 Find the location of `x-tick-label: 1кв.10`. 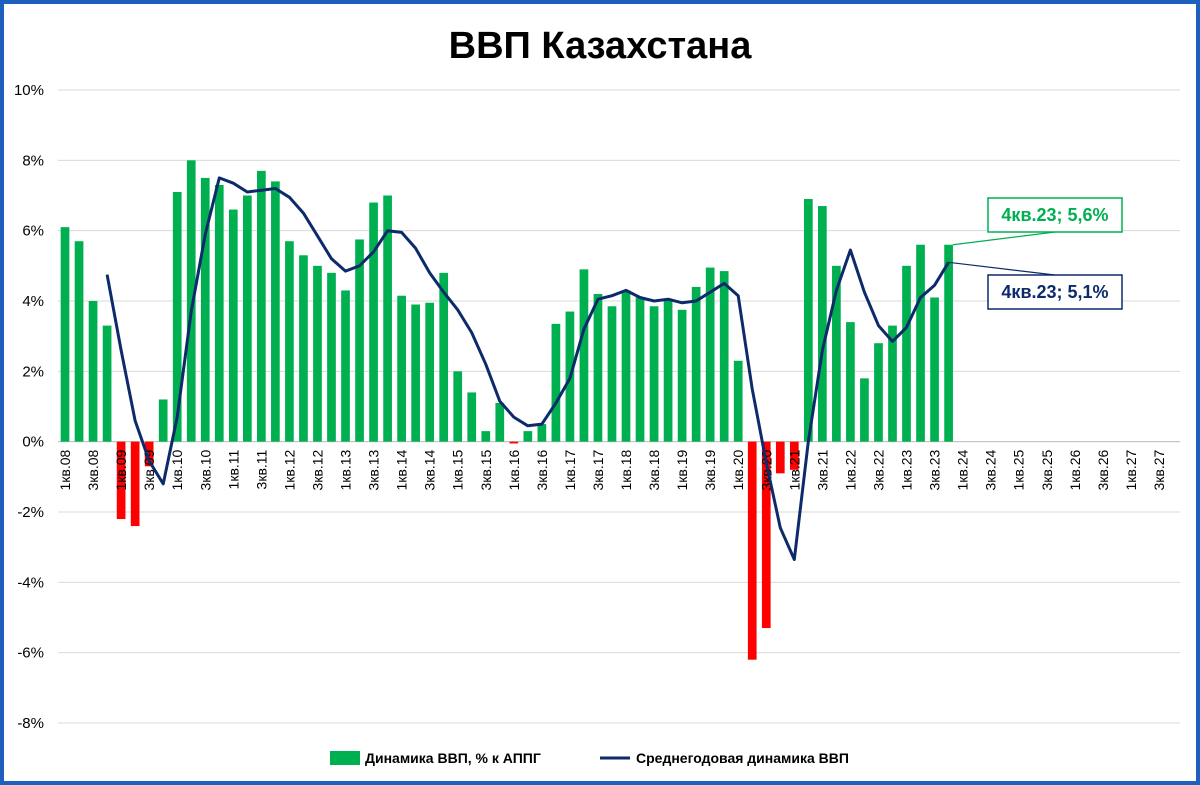

x-tick-label: 1кв.10 is located at coordinates (177, 469).